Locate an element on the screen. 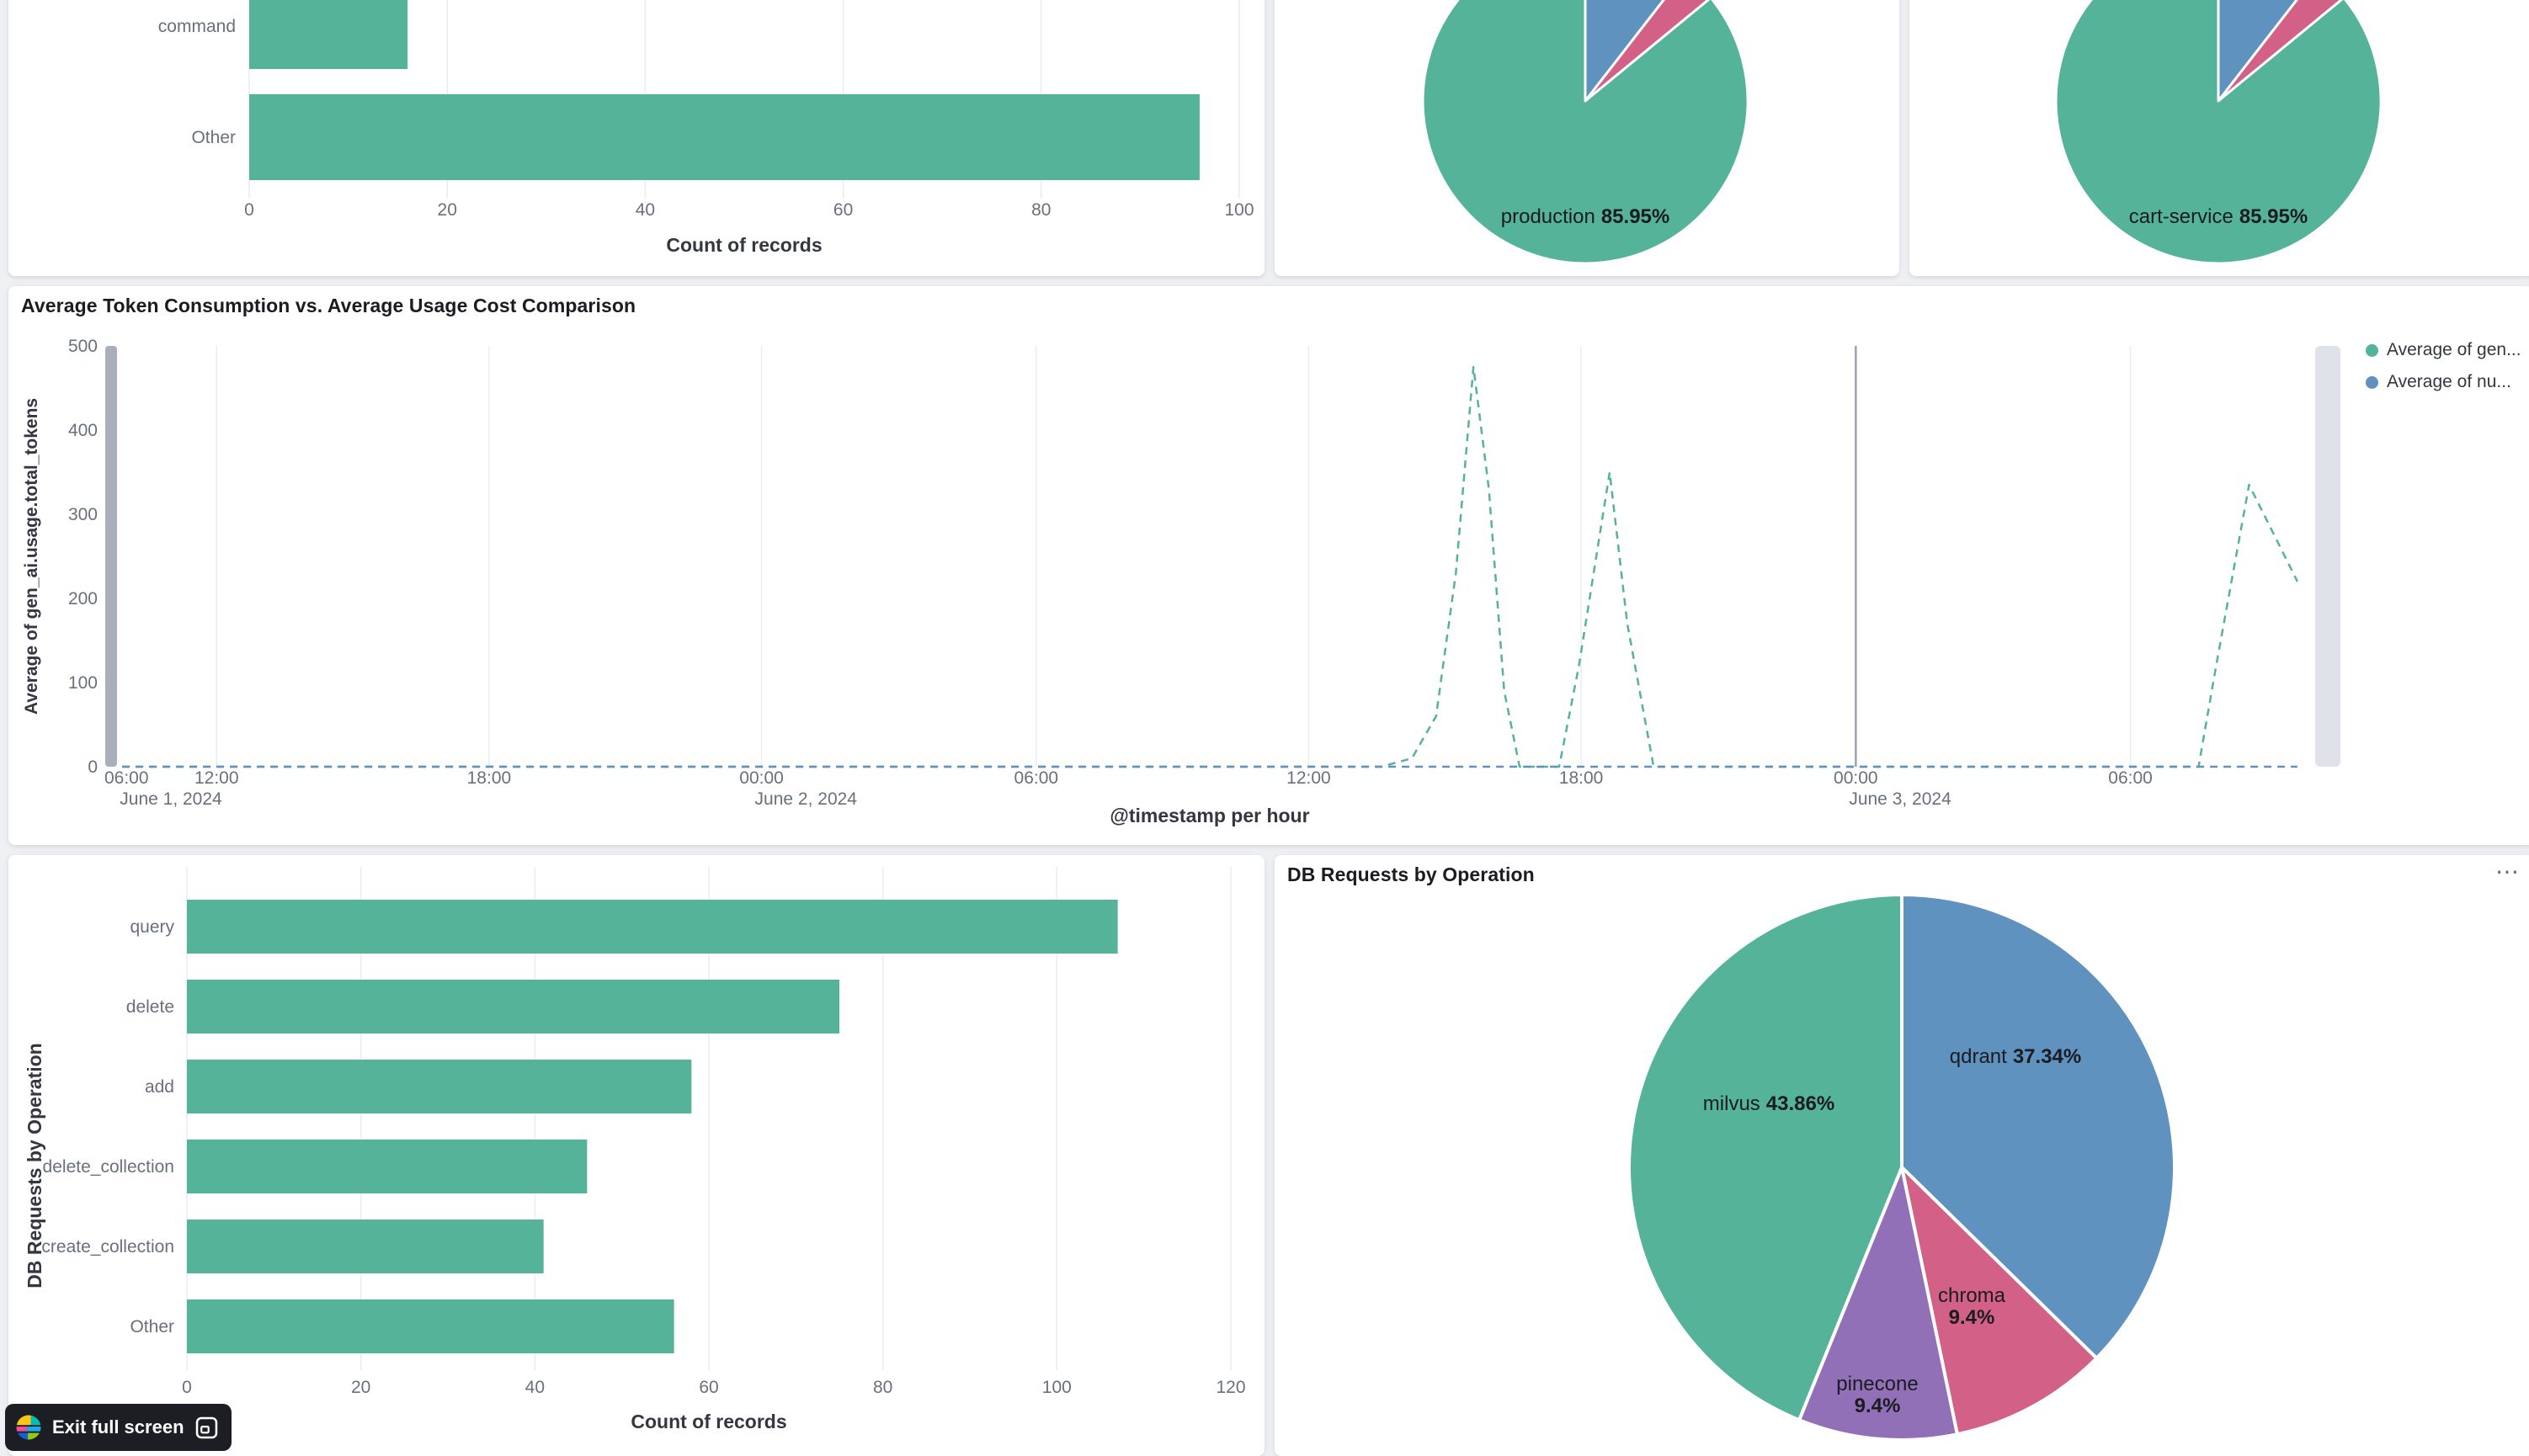 This screenshot has width=2529, height=1456. pie-slice-production is located at coordinates (1585, 132).